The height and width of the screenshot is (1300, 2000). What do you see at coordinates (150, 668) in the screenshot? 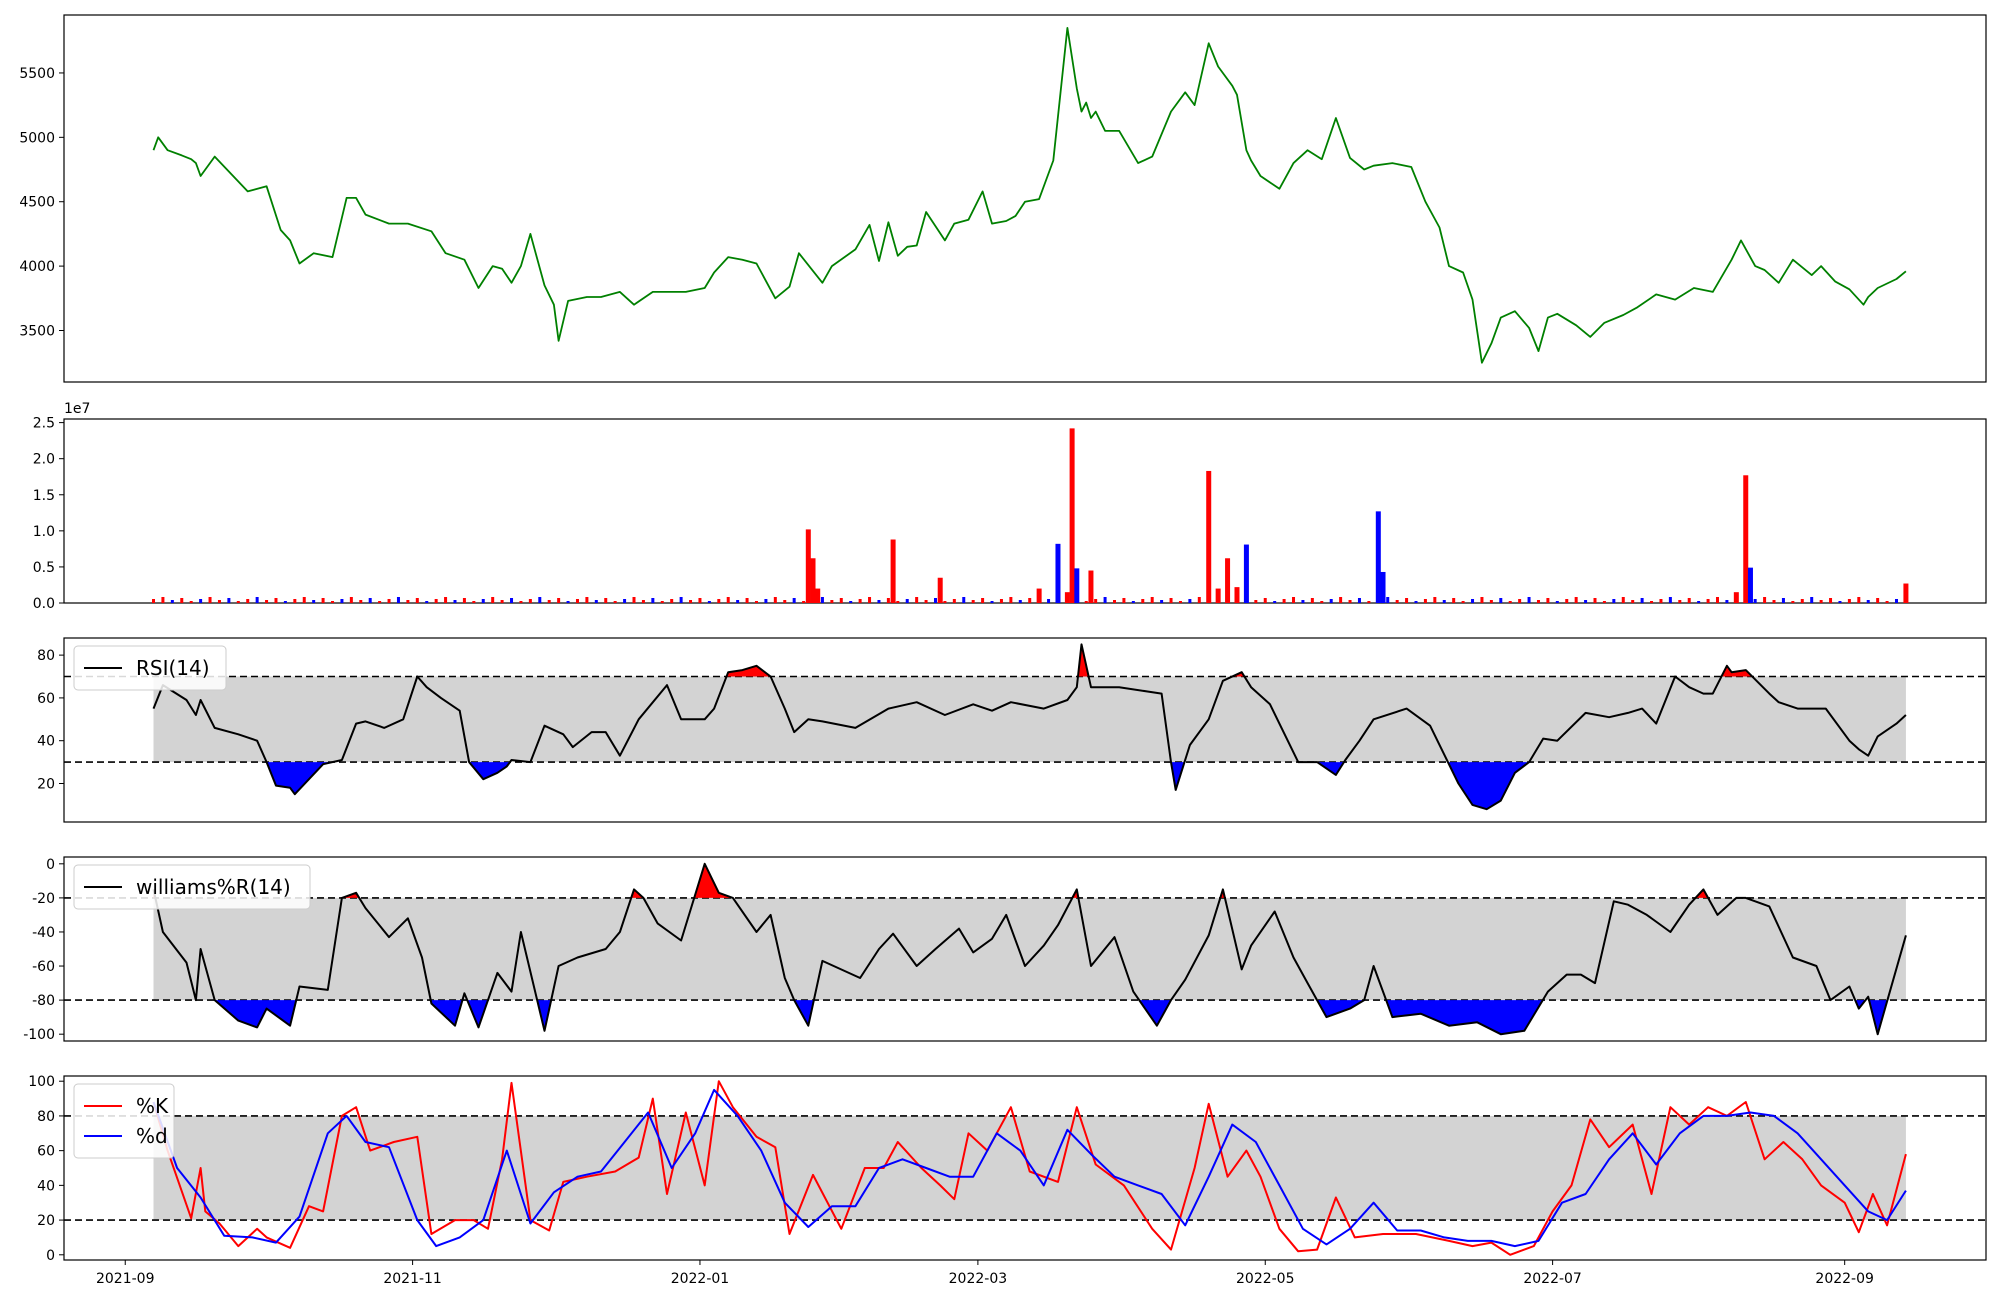
I see `rsi-legend` at bounding box center [150, 668].